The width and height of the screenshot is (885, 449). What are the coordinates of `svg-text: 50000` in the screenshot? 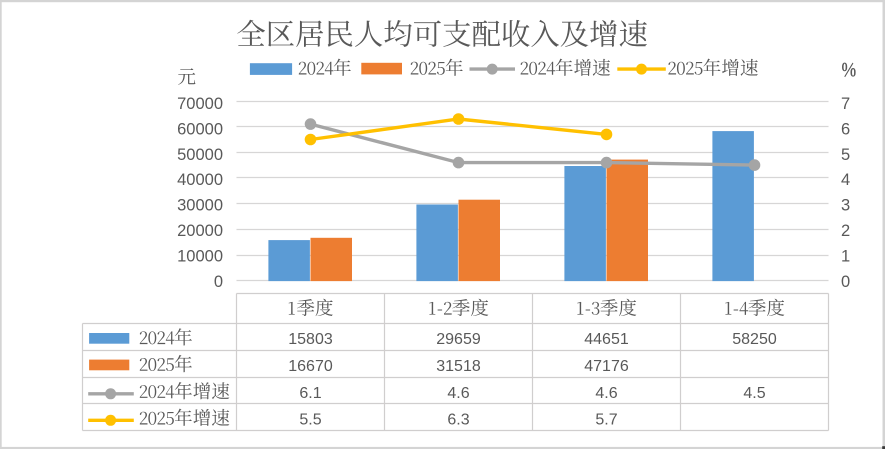 It's located at (200, 155).